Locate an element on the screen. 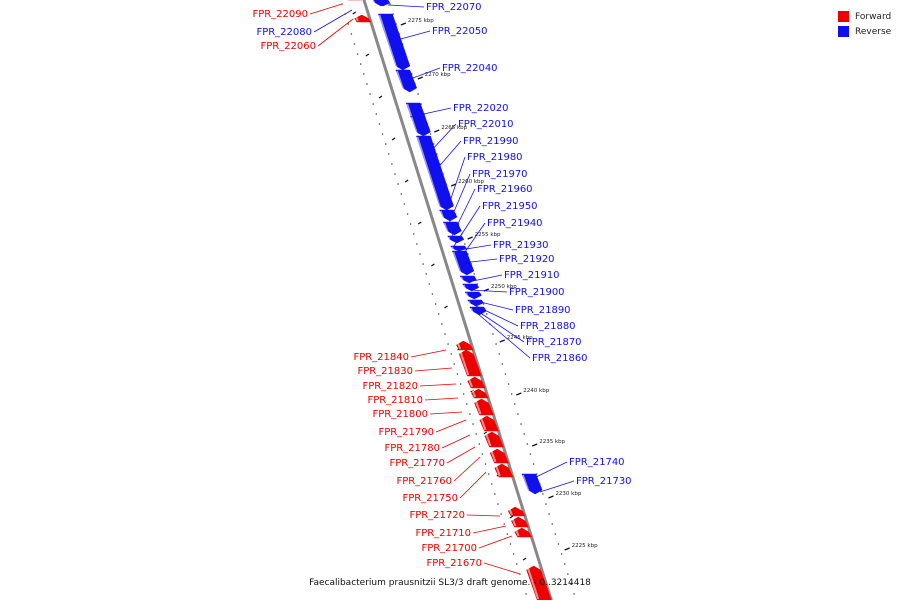 The image size is (900, 604). gene-label: FPR_21800 is located at coordinates (400, 414).